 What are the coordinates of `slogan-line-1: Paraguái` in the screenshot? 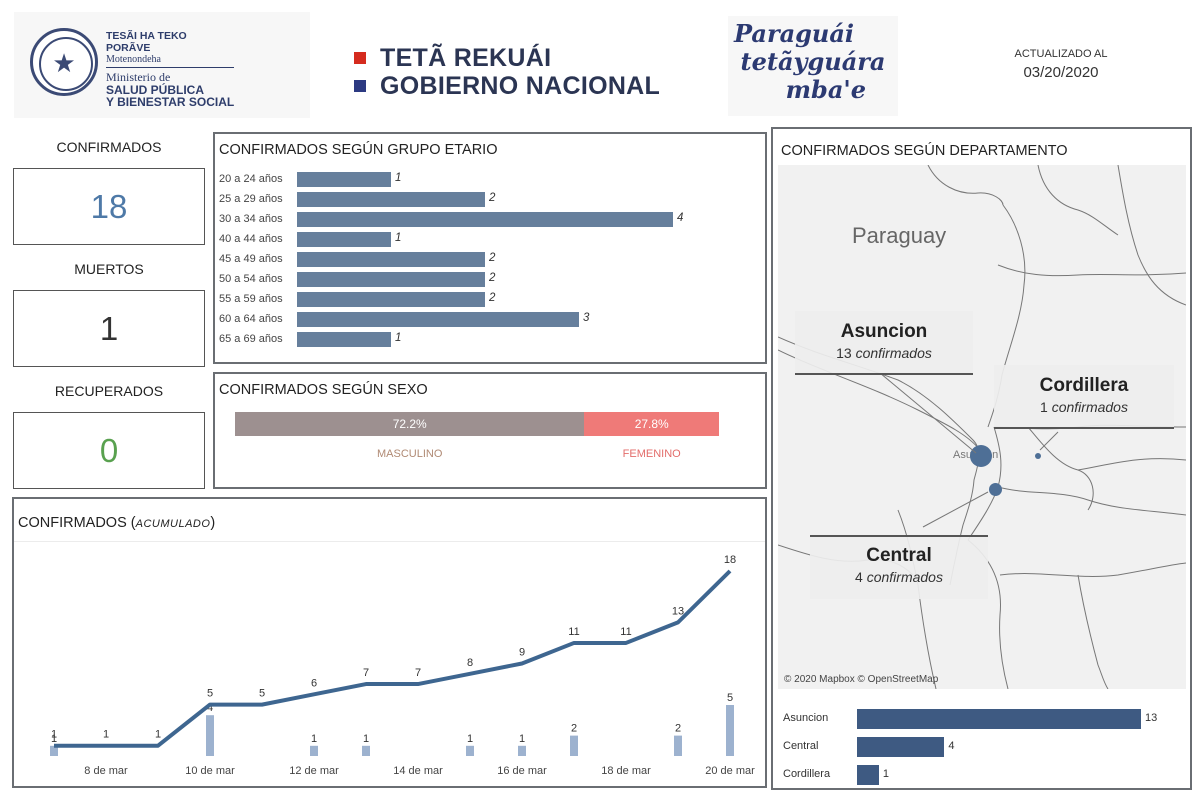 It's located at (794, 33).